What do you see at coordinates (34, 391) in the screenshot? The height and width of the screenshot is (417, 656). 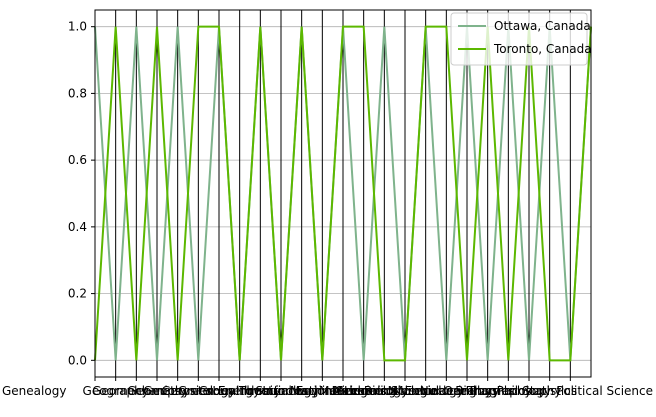 I see `x-tick-label: Genealogy` at bounding box center [34, 391].